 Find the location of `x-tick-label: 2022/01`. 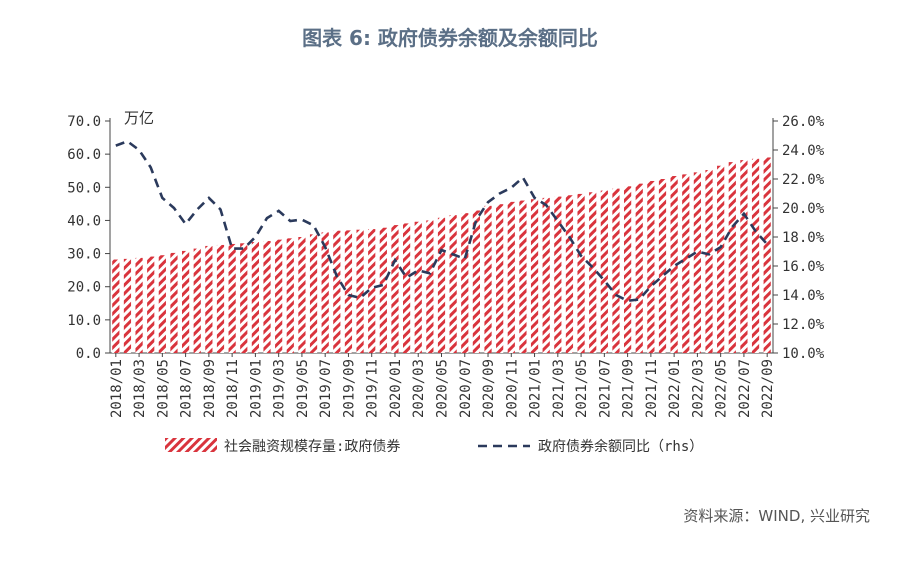

x-tick-label: 2022/01 is located at coordinates (675, 388).